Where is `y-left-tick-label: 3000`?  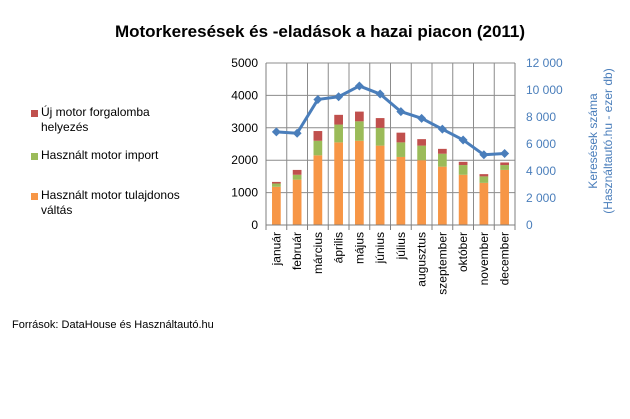
y-left-tick-label: 3000 is located at coordinates (244, 128).